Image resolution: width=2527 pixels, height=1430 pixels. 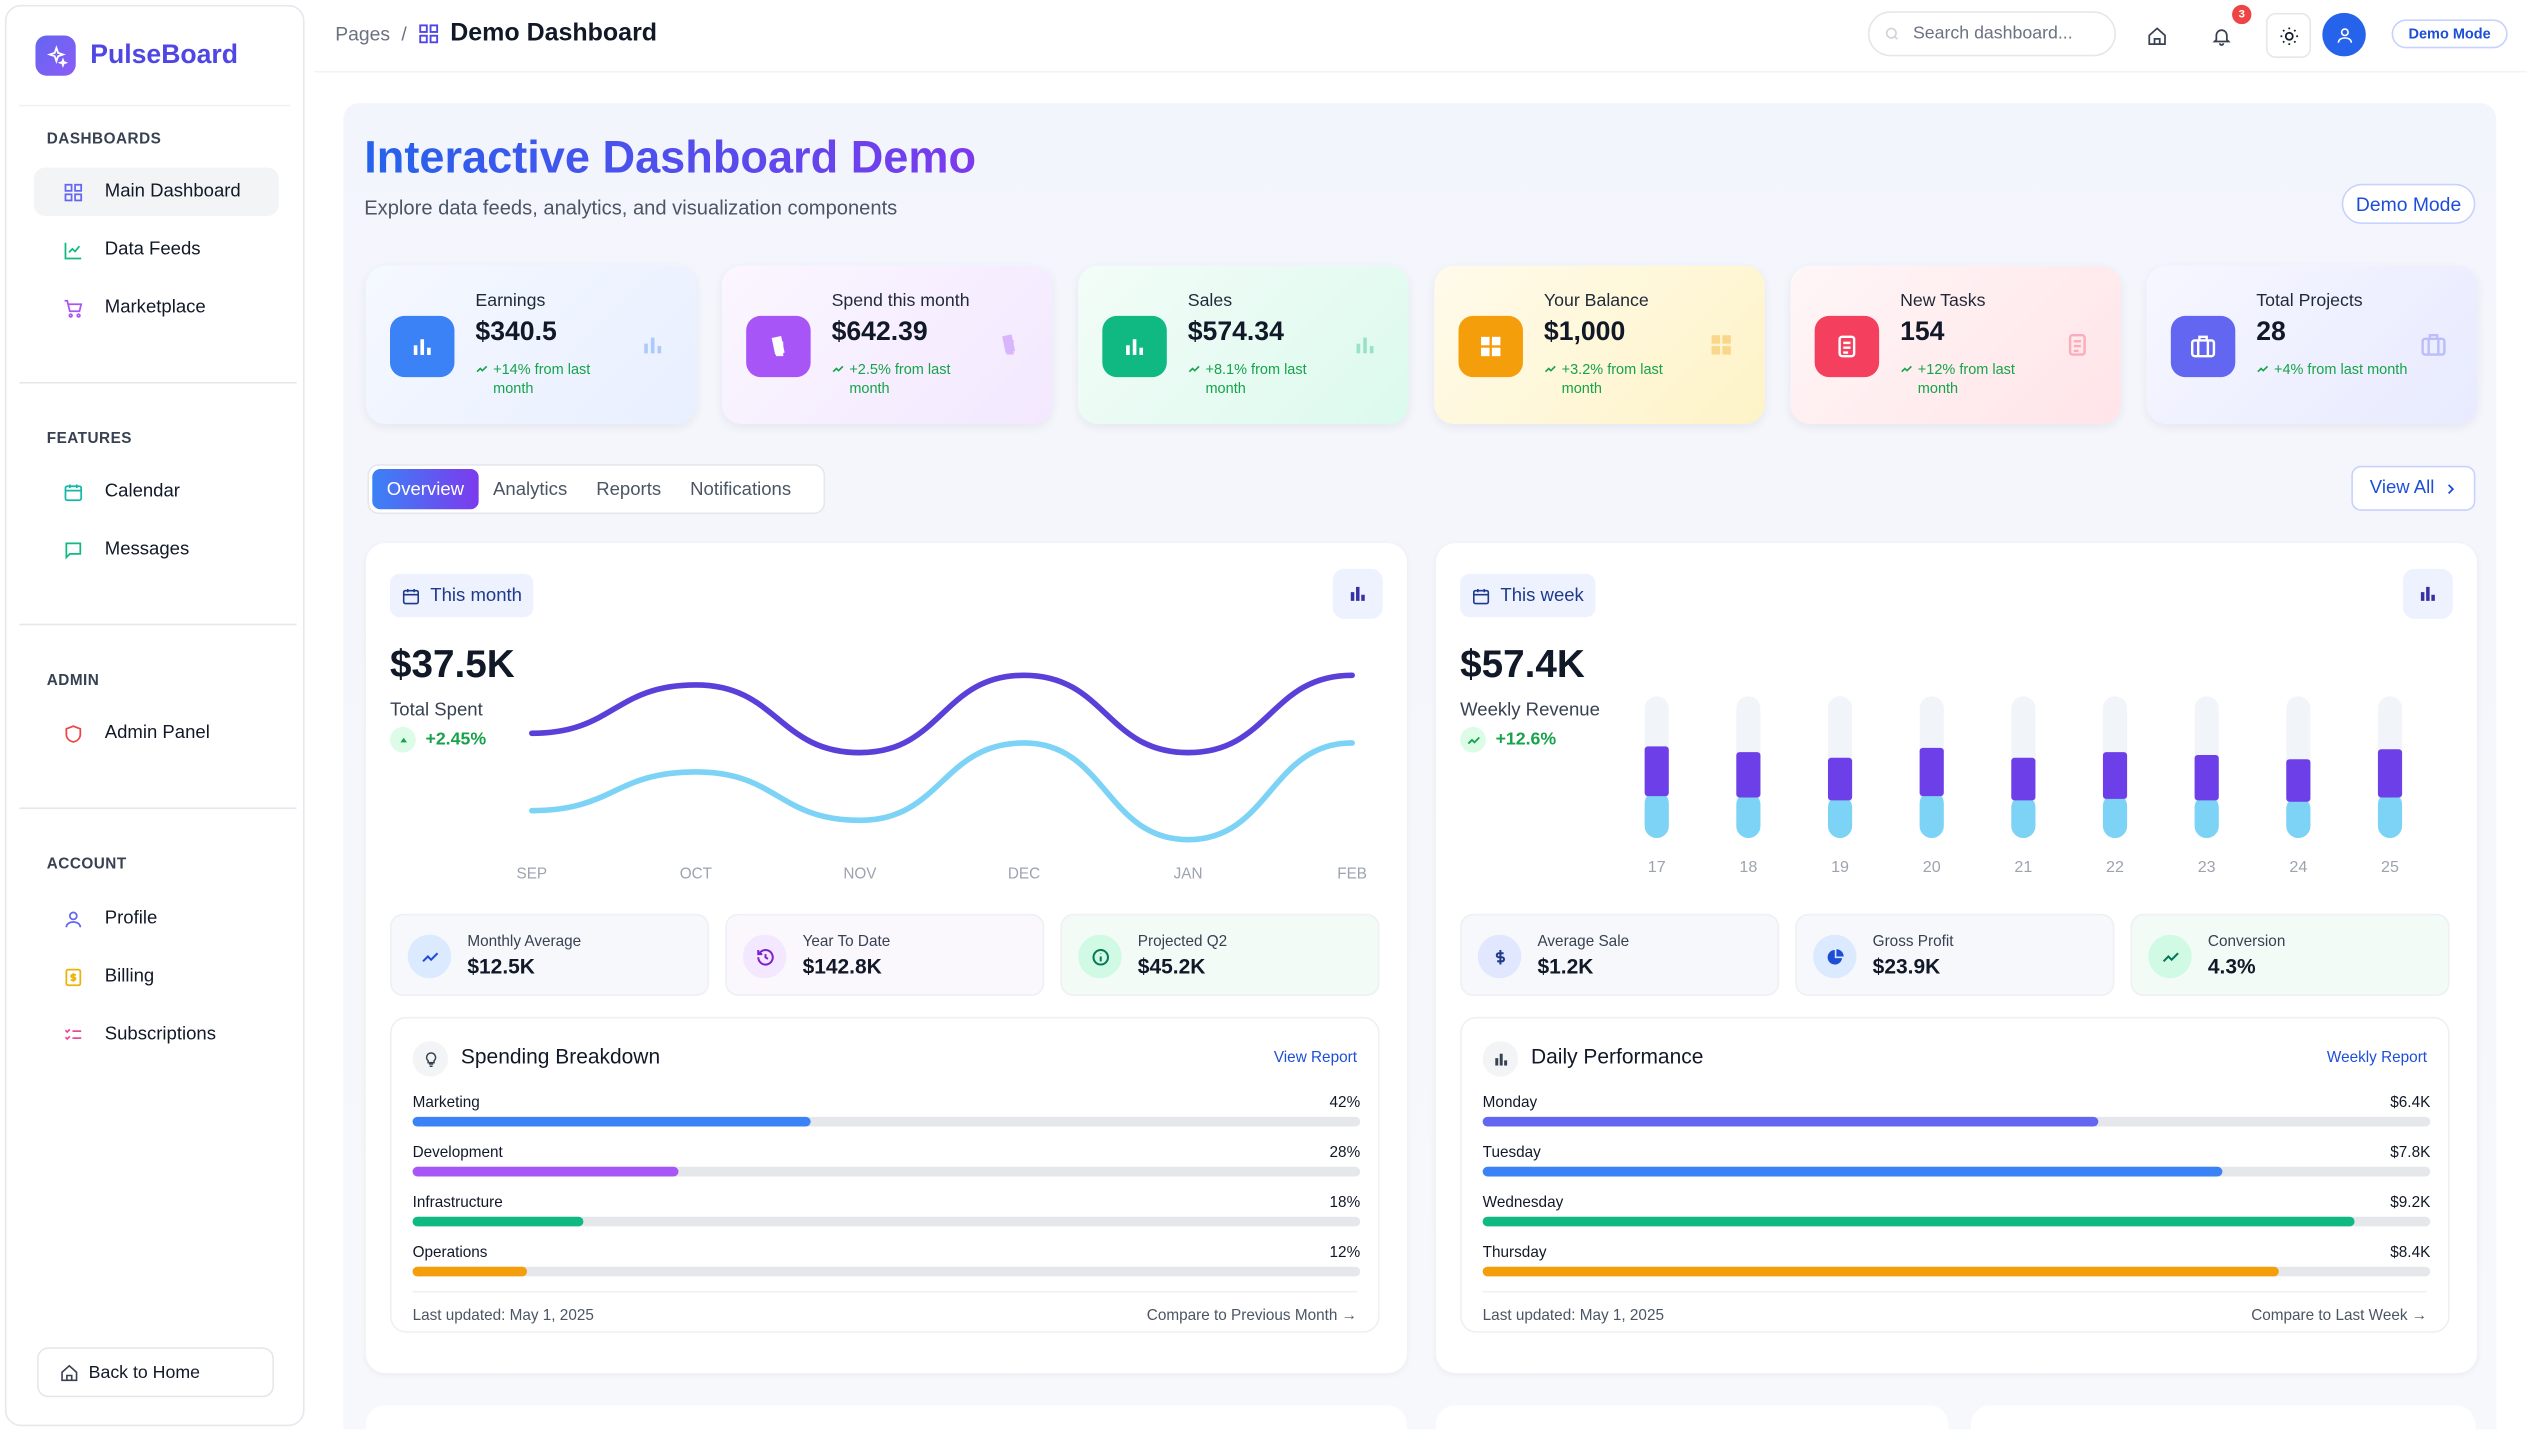 I want to click on x-tick-label: 19, so click(x=1840, y=867).